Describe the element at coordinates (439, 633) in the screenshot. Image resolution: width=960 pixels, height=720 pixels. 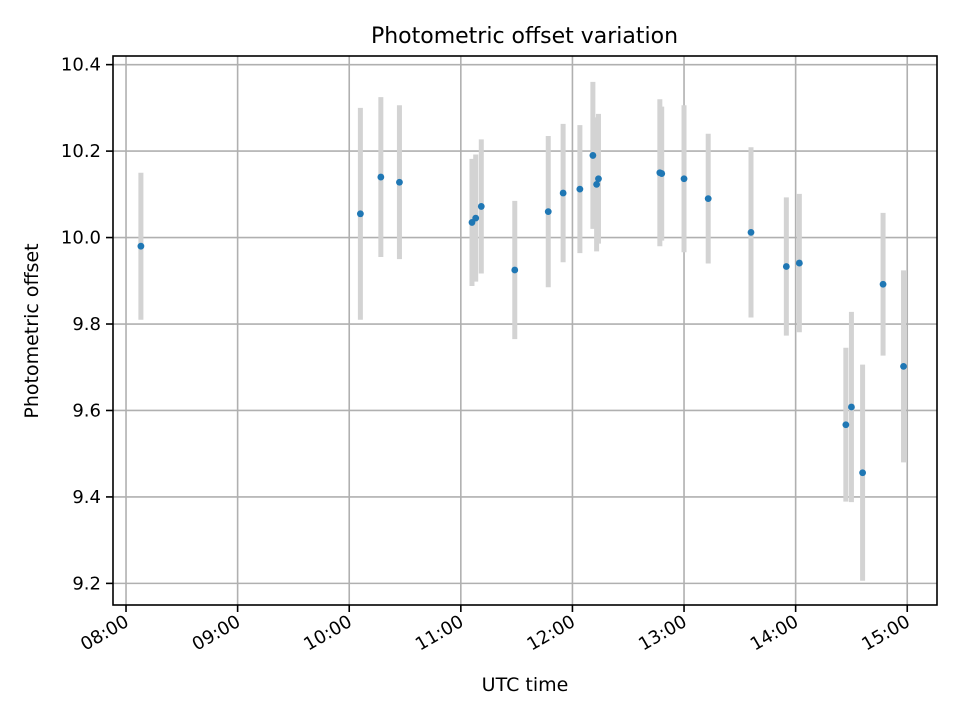
I see `x-tick-label: 11:00` at that location.